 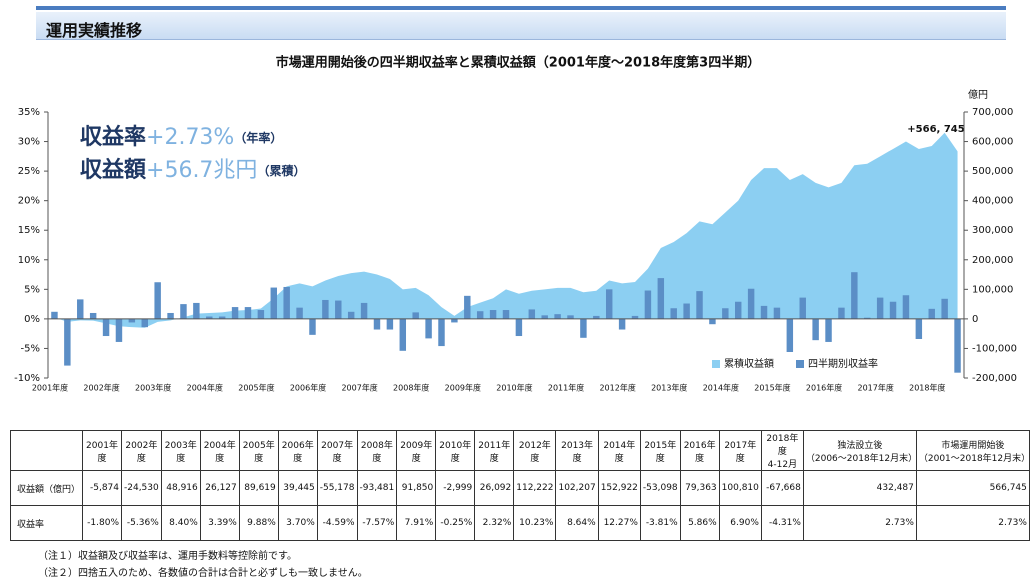 I want to click on y2-tick-label: -200,000, so click(x=994, y=378).